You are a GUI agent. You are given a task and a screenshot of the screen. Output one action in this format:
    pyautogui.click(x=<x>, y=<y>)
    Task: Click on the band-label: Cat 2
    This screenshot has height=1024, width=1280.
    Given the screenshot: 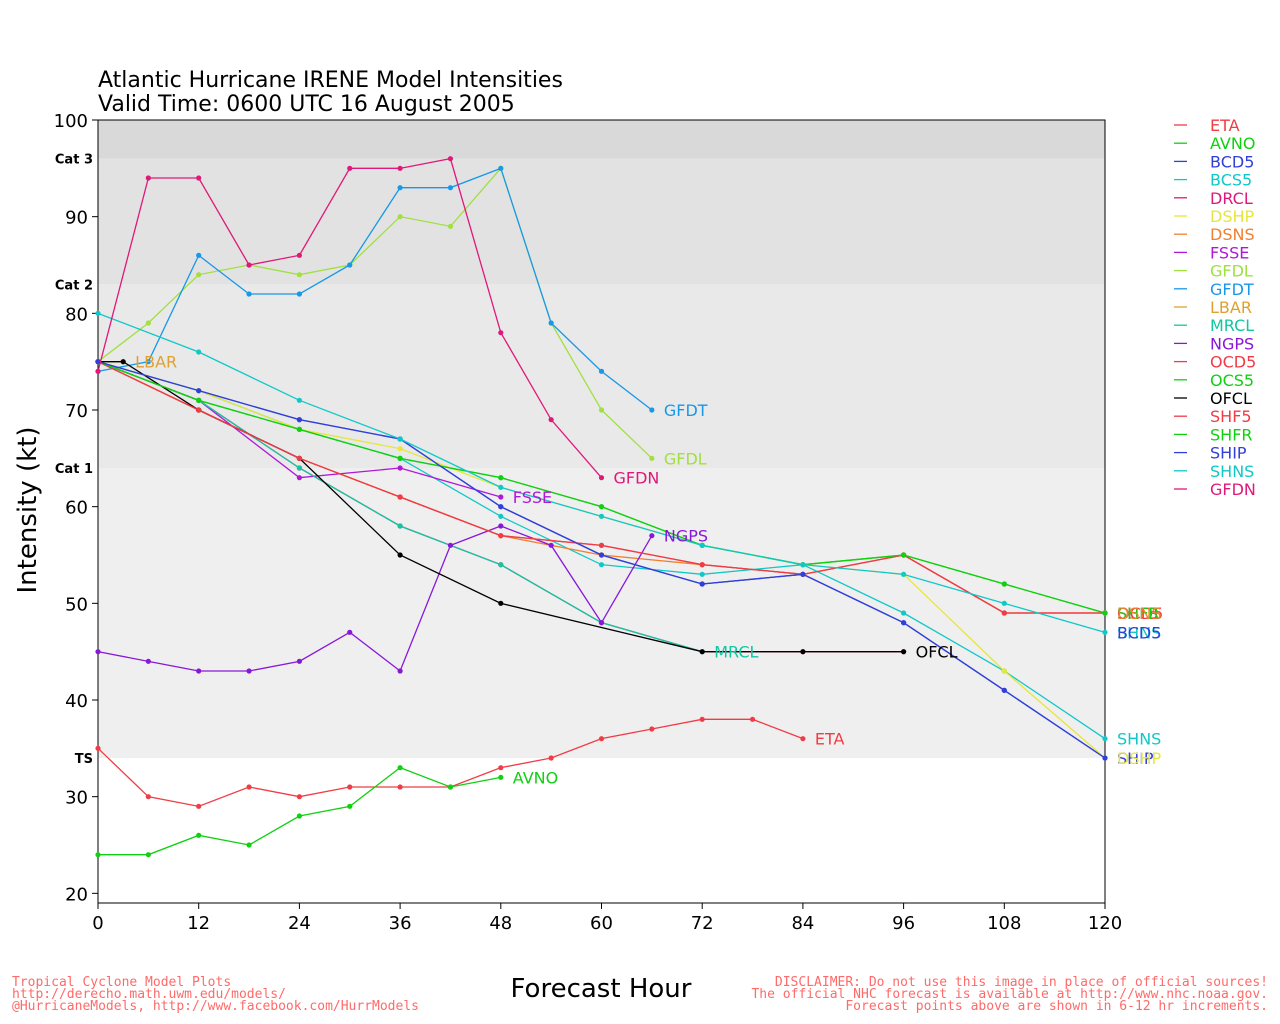 What is the action you would take?
    pyautogui.click(x=74, y=285)
    